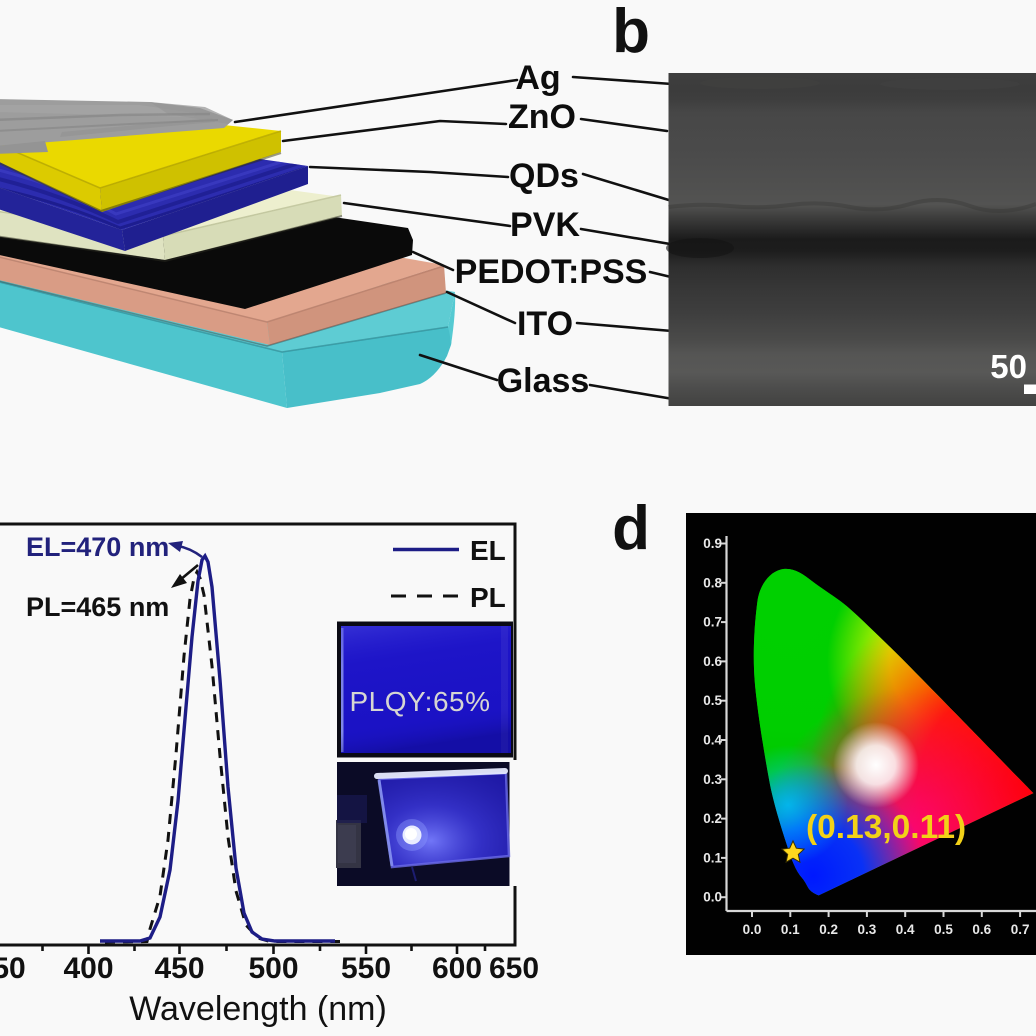 The height and width of the screenshot is (1036, 1036). Describe the element at coordinates (631, 33) in the screenshot. I see `svg-text: b` at that location.